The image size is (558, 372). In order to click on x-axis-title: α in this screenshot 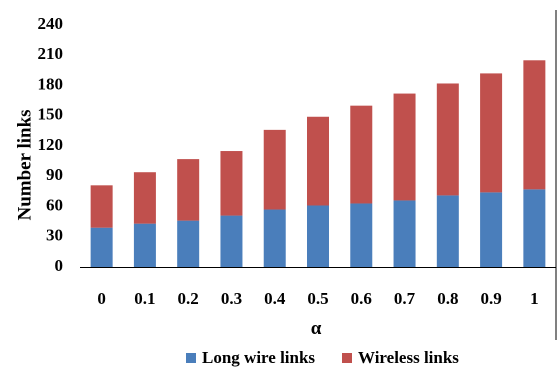, I will do `click(316, 328)`.